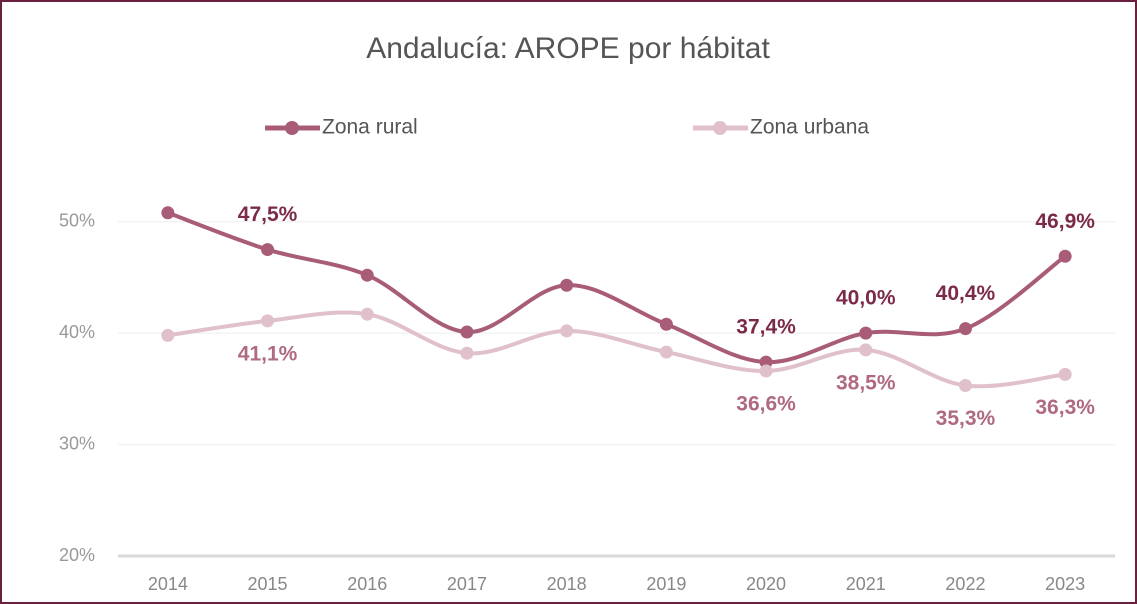 The width and height of the screenshot is (1137, 604). What do you see at coordinates (567, 584) in the screenshot?
I see `x-tick-label: 2018` at bounding box center [567, 584].